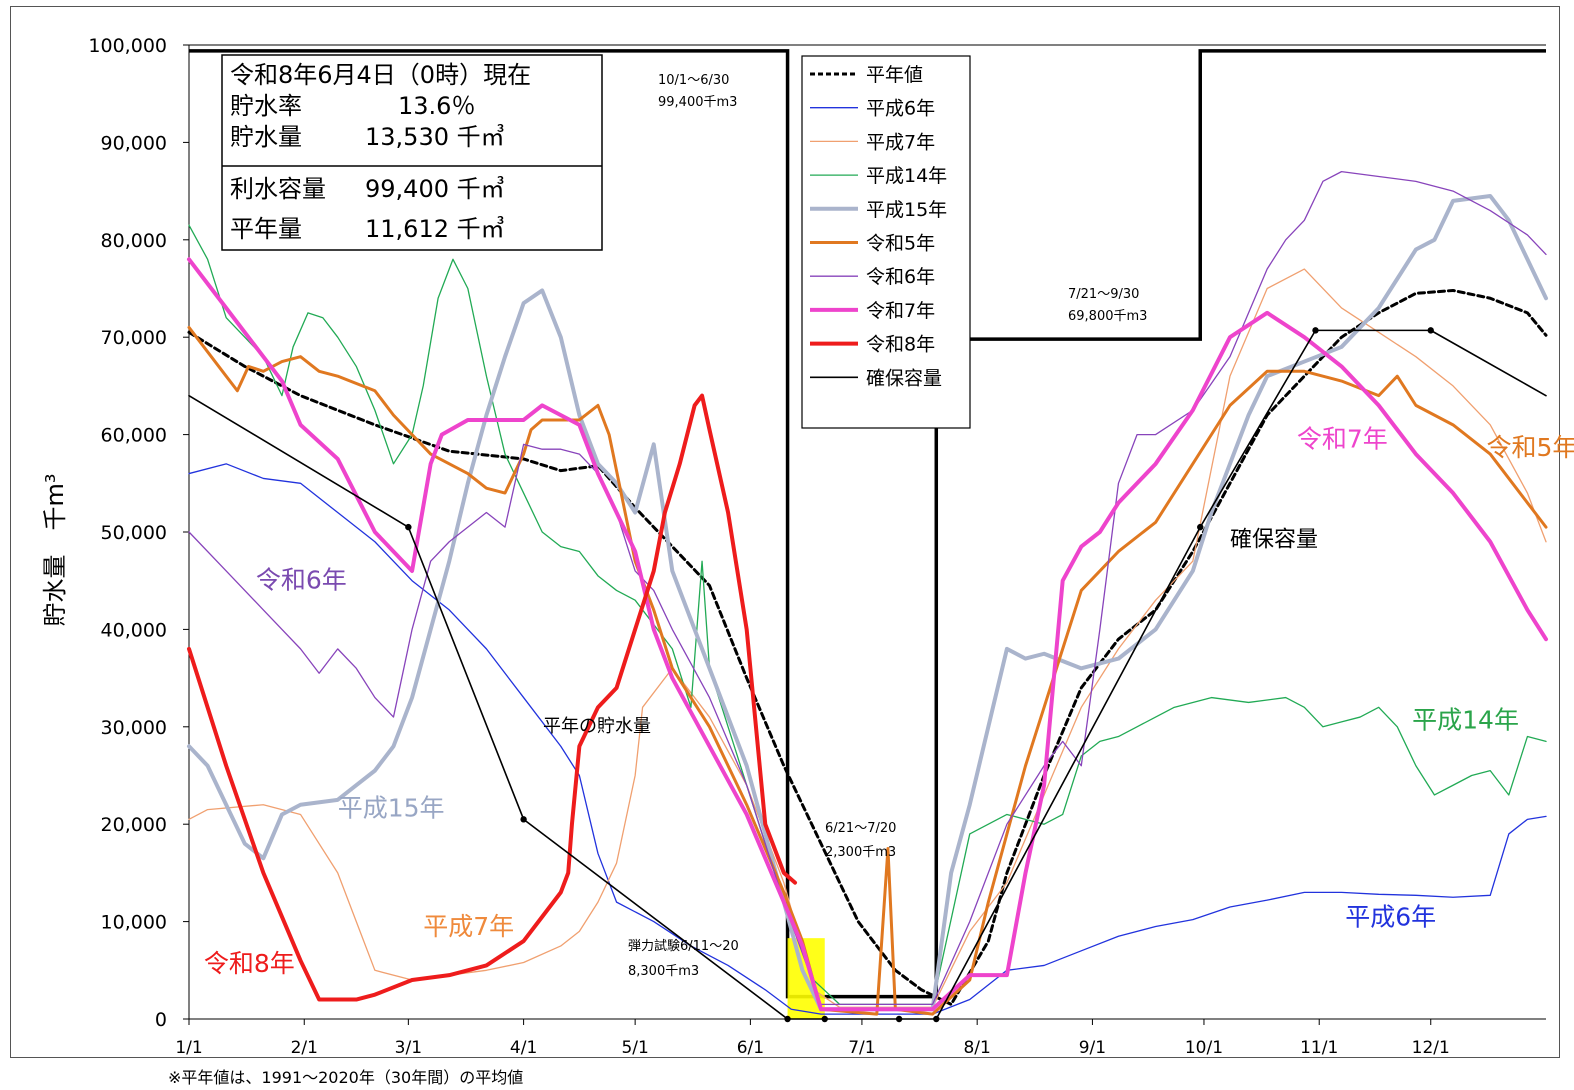 This screenshot has height=1090, width=1574. I want to click on legend-label: 令和7年, so click(900, 311).